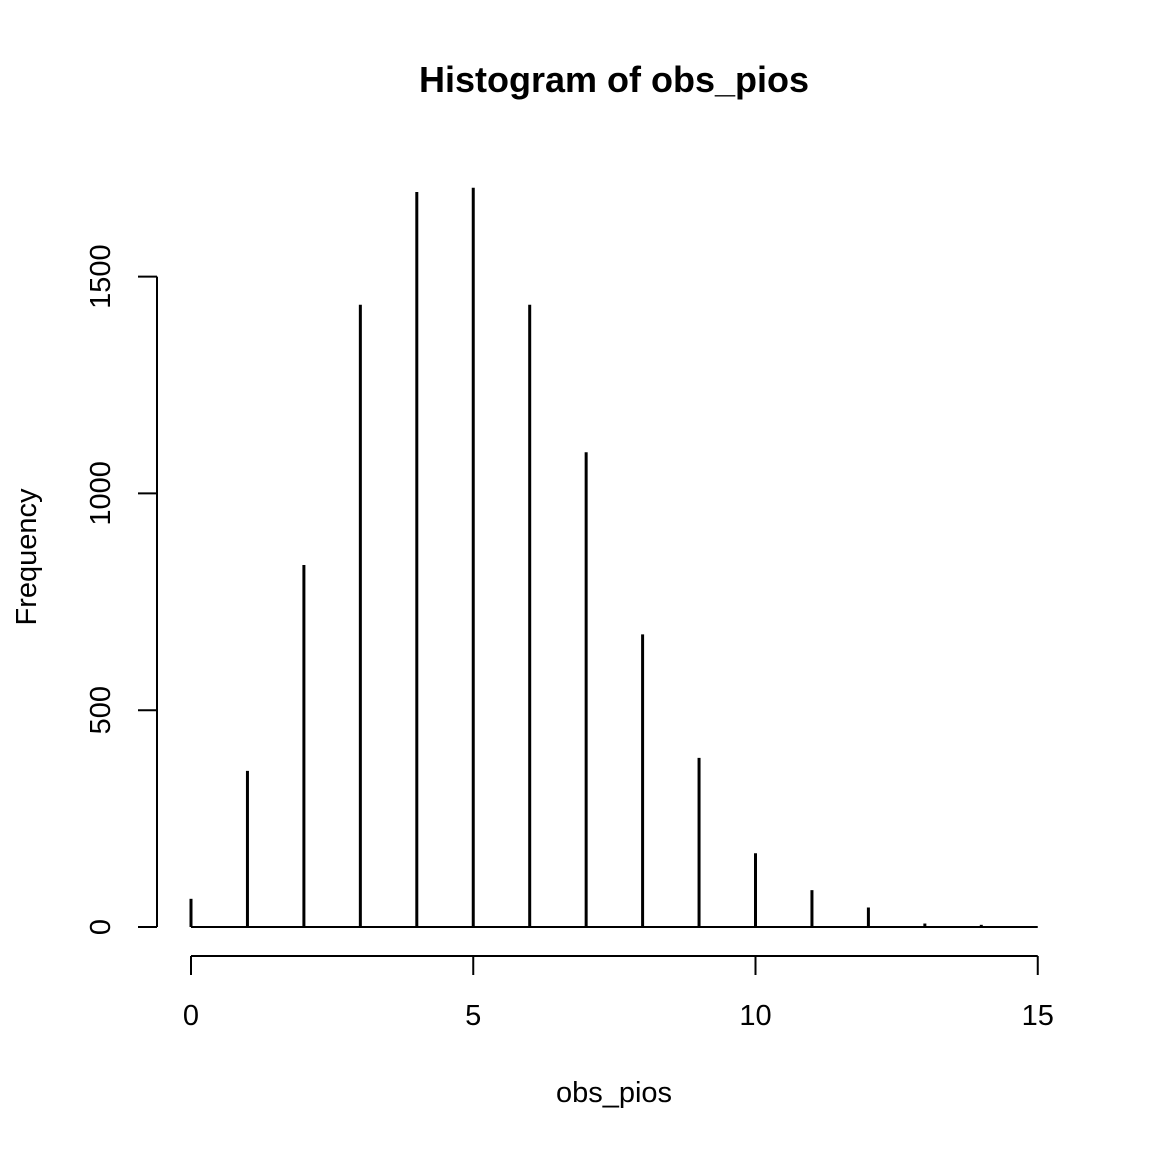  I want to click on x-axis: 0 5 10 15, so click(618, 993).